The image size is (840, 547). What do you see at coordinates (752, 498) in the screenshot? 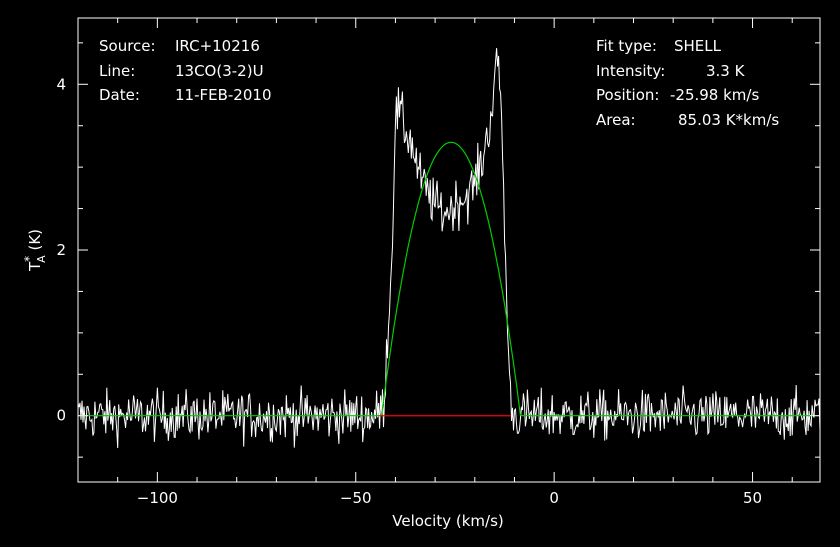
I see `x-tick-label: 50` at bounding box center [752, 498].